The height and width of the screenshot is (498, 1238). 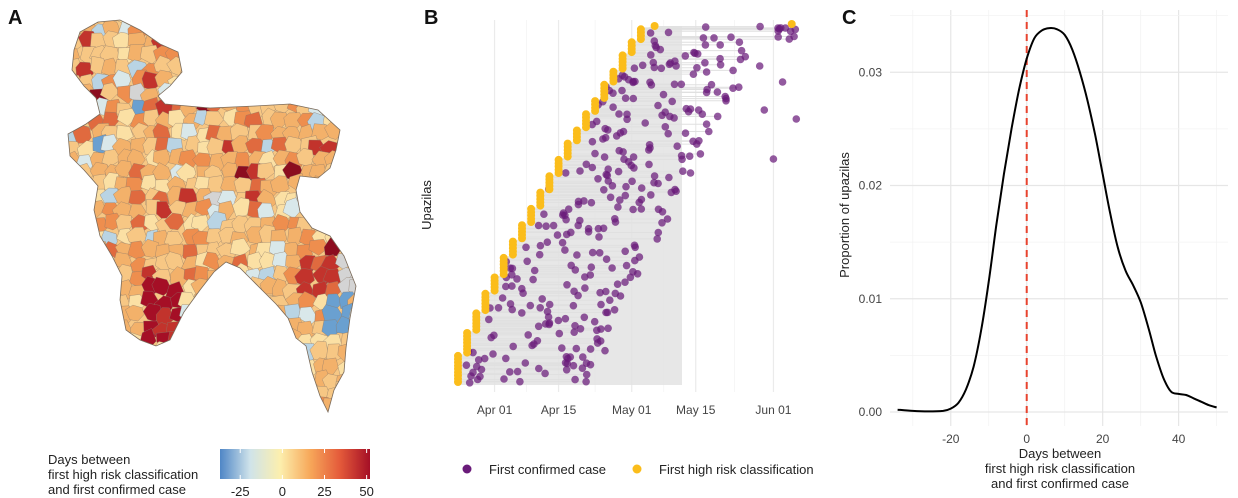 What do you see at coordinates (1060, 483) in the screenshot?
I see `panel-c-x-axis-label-line-3: and first confirmed case` at bounding box center [1060, 483].